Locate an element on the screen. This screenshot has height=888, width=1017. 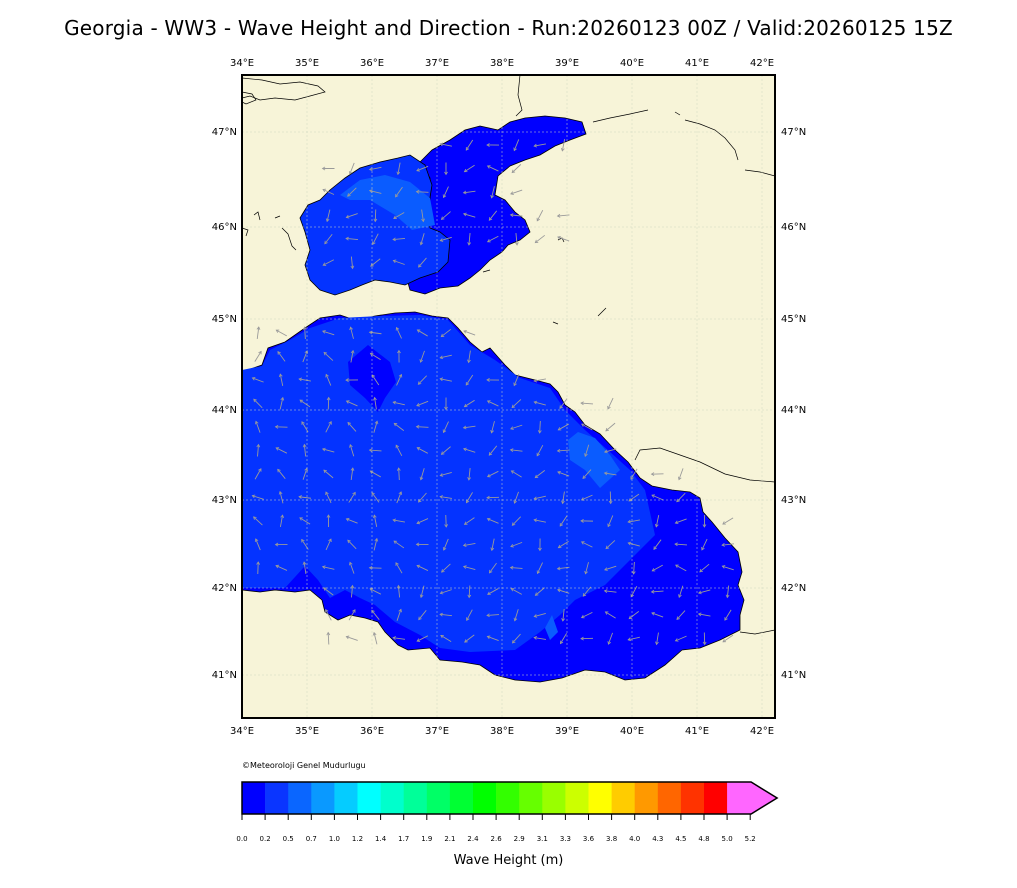
lon-label: 35°E is located at coordinates (307, 731).